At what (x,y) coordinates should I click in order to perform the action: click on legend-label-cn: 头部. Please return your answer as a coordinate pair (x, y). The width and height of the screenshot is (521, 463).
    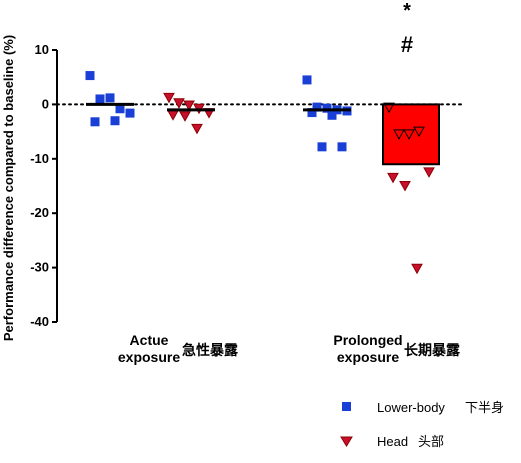
    Looking at the image, I should click on (431, 442).